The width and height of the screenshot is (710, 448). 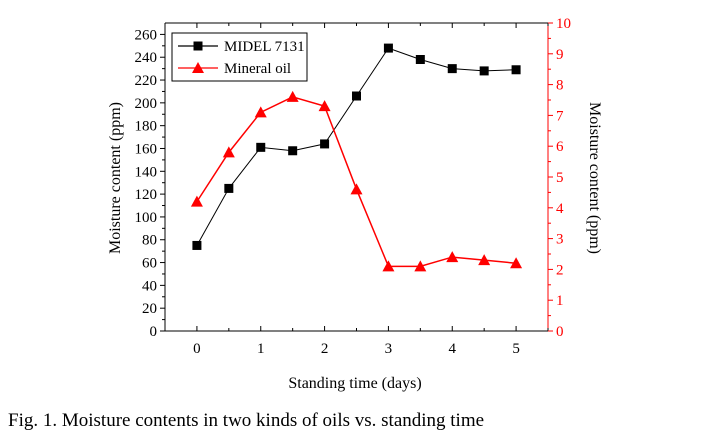 I want to click on y-left-tick-label: 0, so click(x=154, y=332).